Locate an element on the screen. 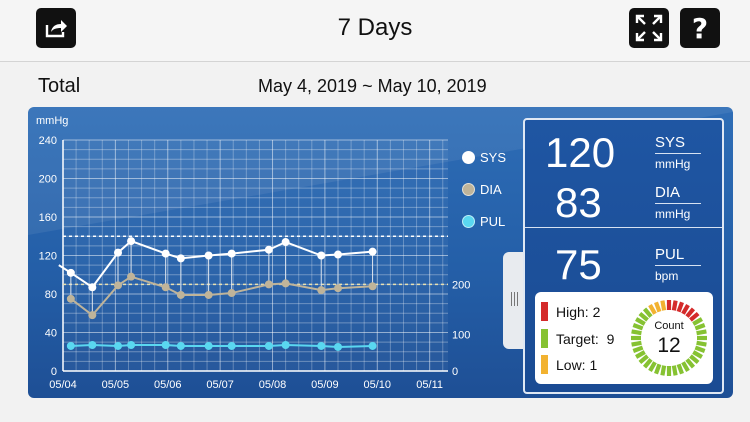 Image resolution: width=750 pixels, height=422 pixels. series-line-sys is located at coordinates (215, 264).